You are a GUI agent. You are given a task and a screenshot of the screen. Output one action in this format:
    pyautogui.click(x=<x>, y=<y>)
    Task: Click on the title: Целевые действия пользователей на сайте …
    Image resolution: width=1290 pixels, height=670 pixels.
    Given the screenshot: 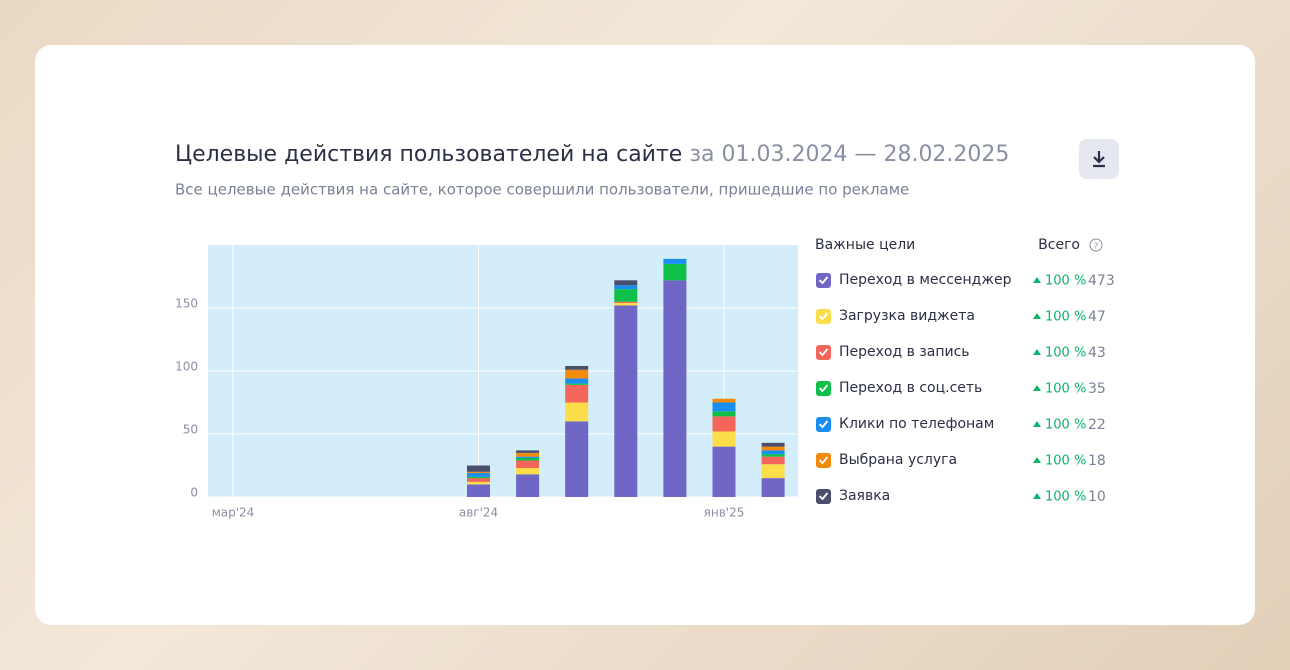 What is the action you would take?
    pyautogui.click(x=592, y=154)
    